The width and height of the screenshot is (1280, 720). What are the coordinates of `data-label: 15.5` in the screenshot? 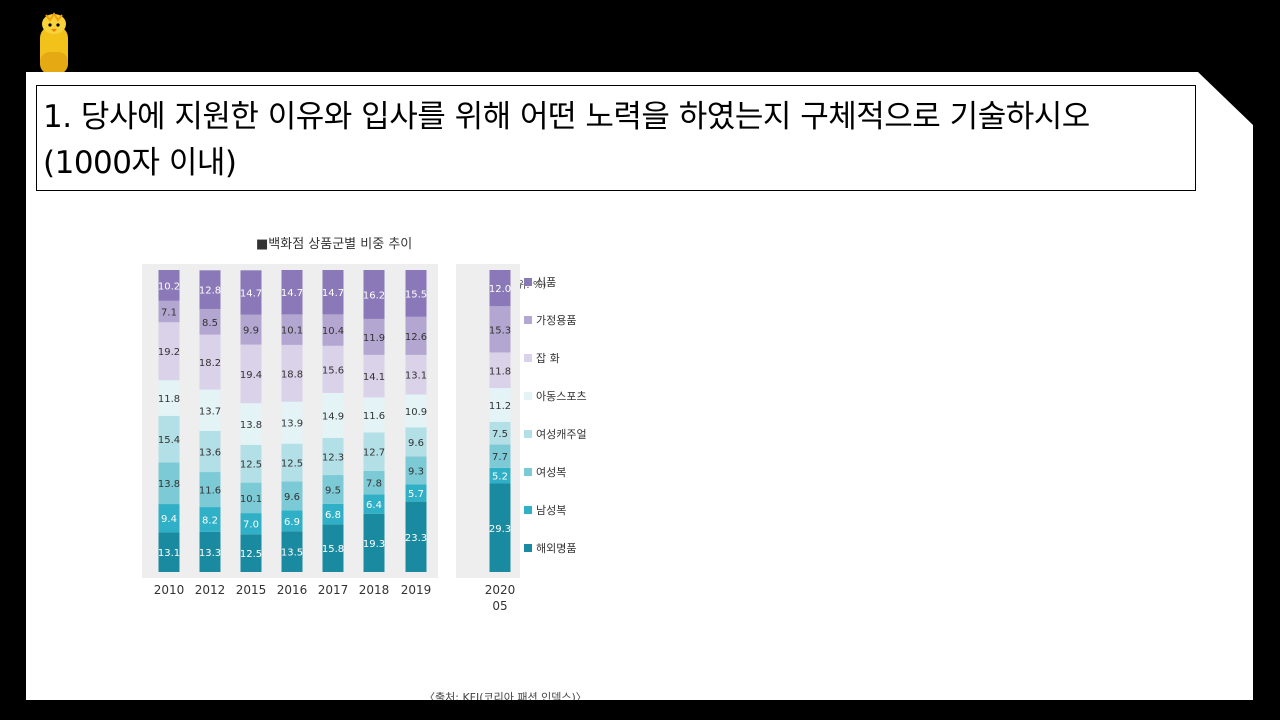 It's located at (416, 294).